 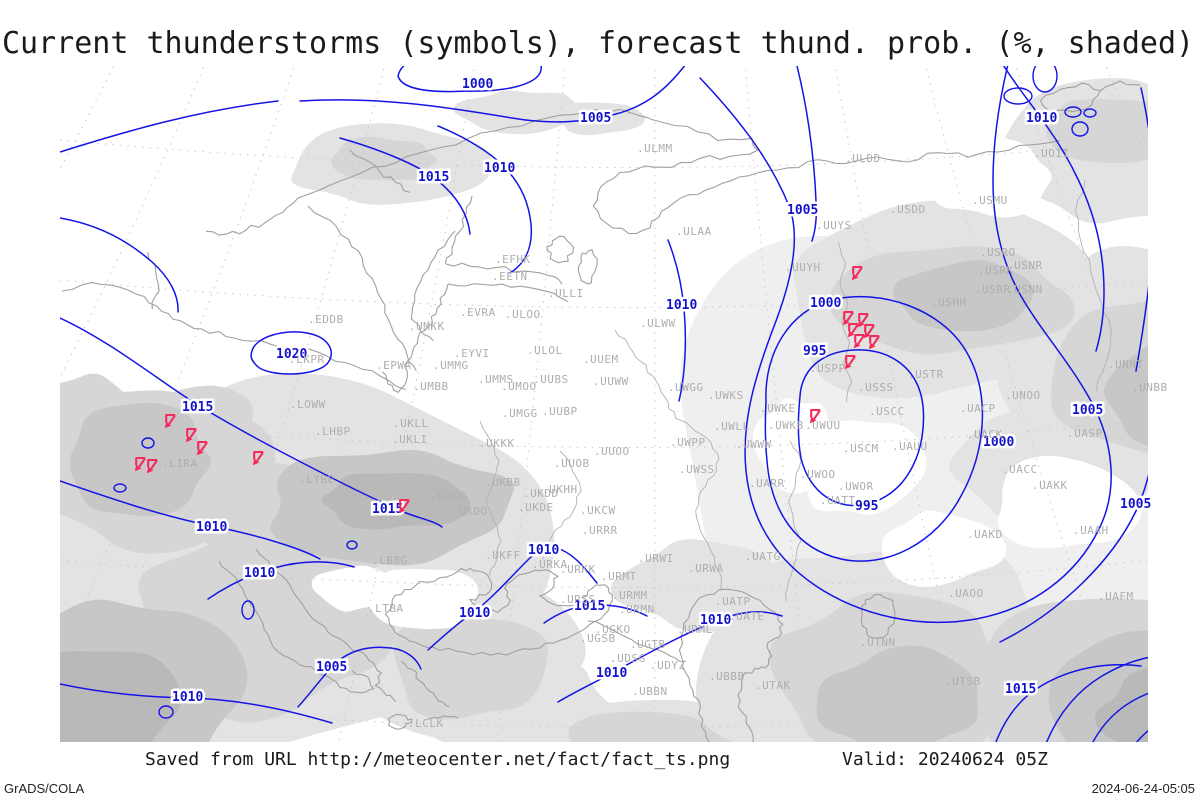 What do you see at coordinates (496, 379) in the screenshot?
I see `station-id-label: .UMMS` at bounding box center [496, 379].